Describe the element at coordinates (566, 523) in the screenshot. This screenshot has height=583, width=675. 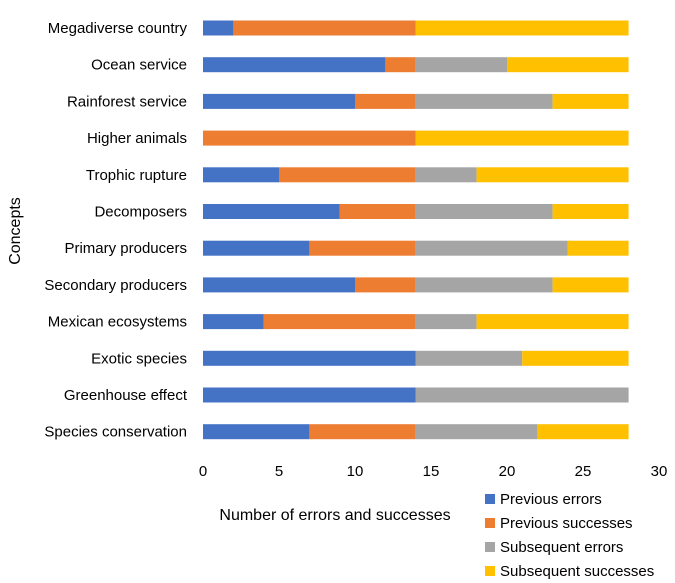
I see `legend-label: Previous successes` at that location.